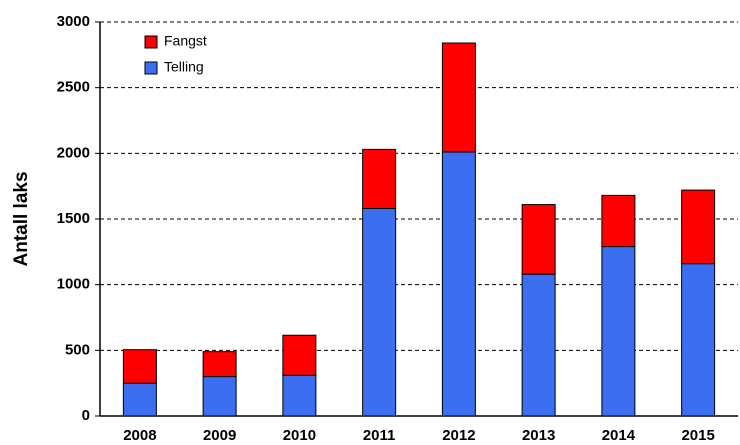 This screenshot has height=445, width=740. I want to click on y-tick-label: 500, so click(77, 349).